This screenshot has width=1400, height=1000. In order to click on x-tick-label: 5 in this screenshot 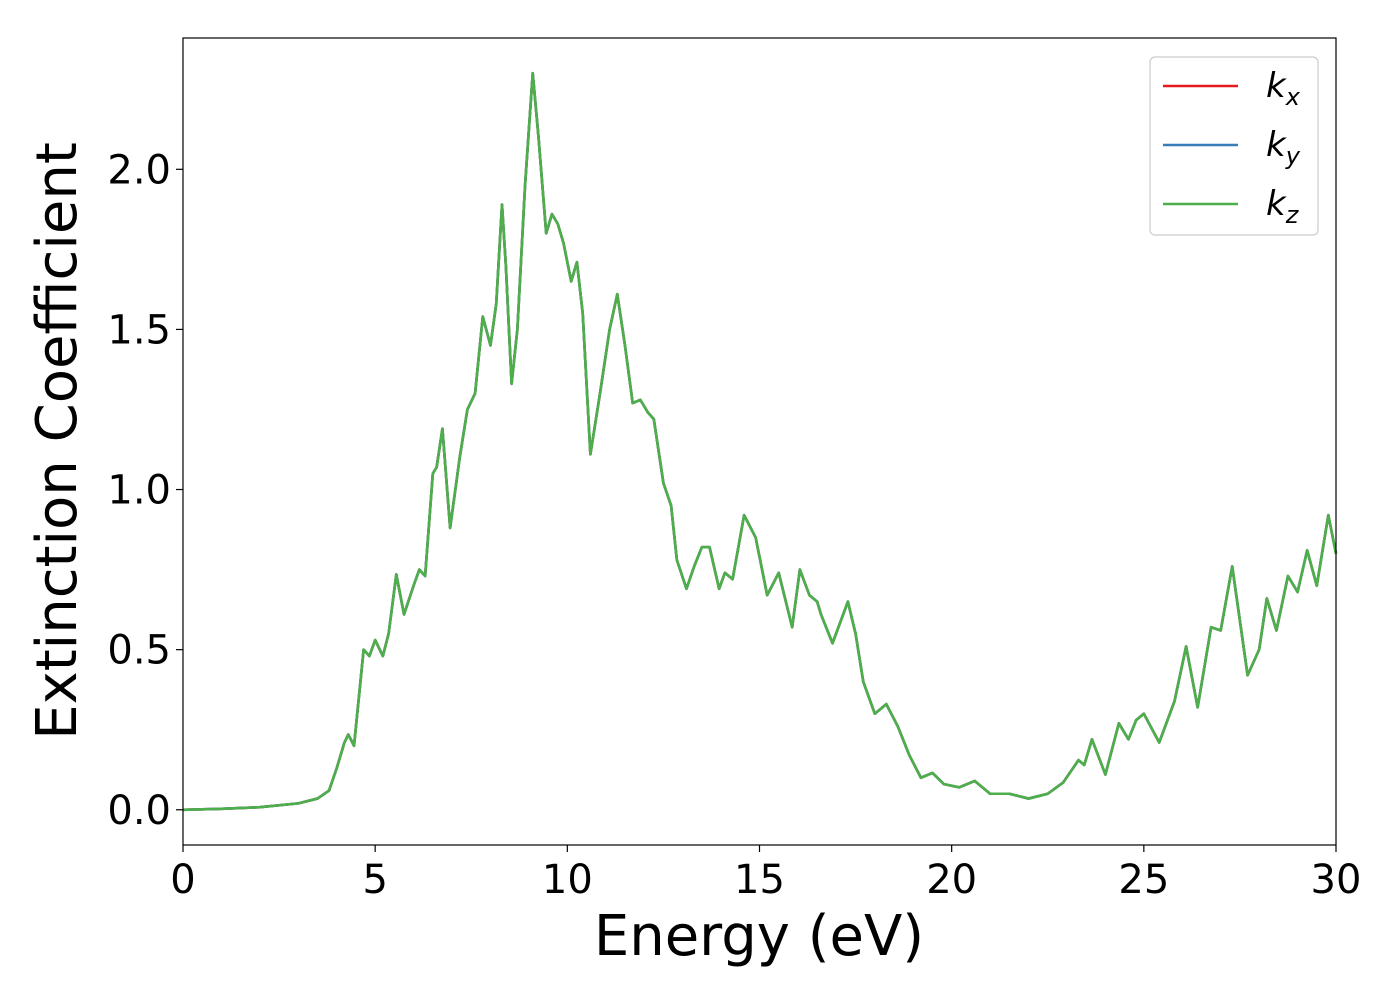, I will do `click(374, 880)`.